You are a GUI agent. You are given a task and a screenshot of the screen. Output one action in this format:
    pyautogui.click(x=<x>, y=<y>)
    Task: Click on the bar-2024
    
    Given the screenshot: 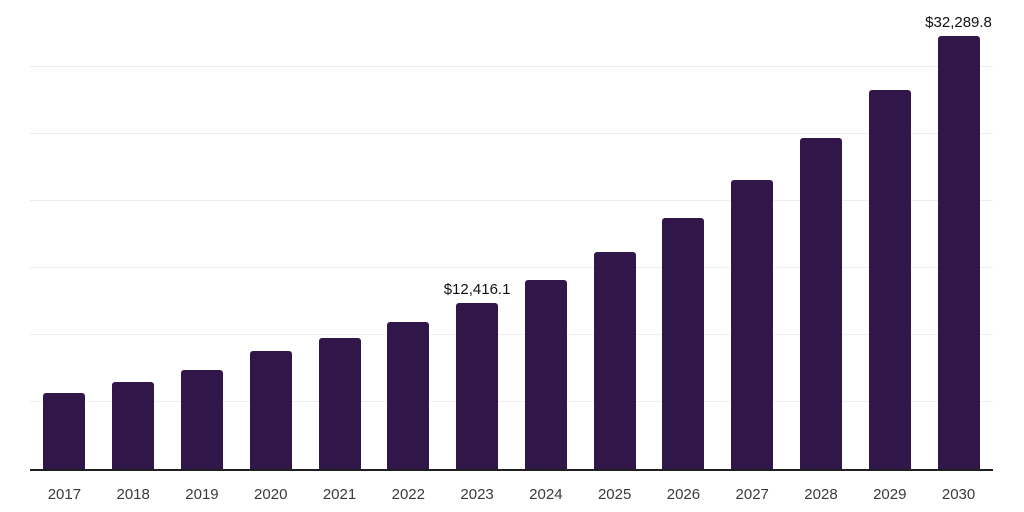 What is the action you would take?
    pyautogui.click(x=545, y=374)
    